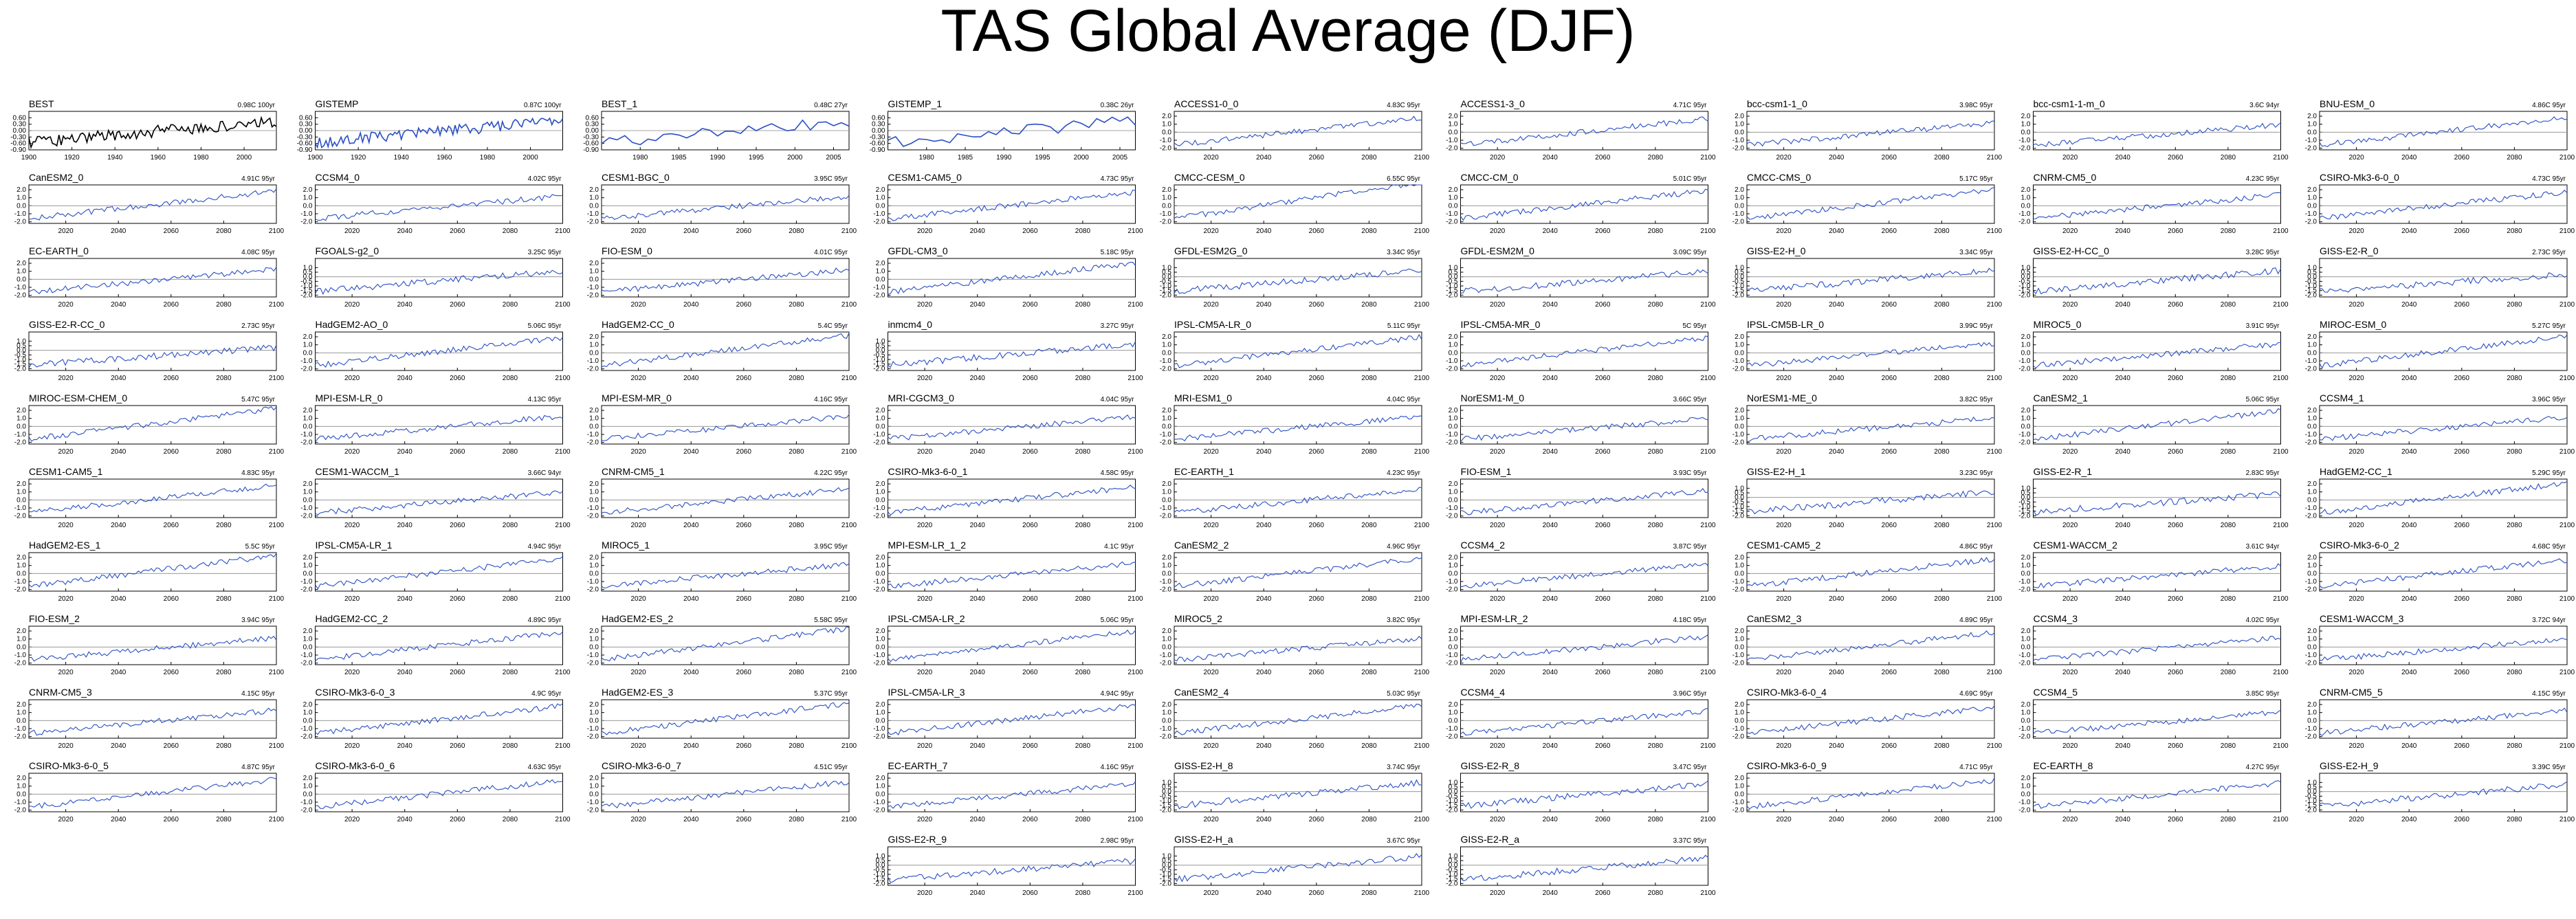 This screenshot has width=2576, height=919. Describe the element at coordinates (878, 125) in the screenshot. I see `y-tick-label: 0.30` at that location.